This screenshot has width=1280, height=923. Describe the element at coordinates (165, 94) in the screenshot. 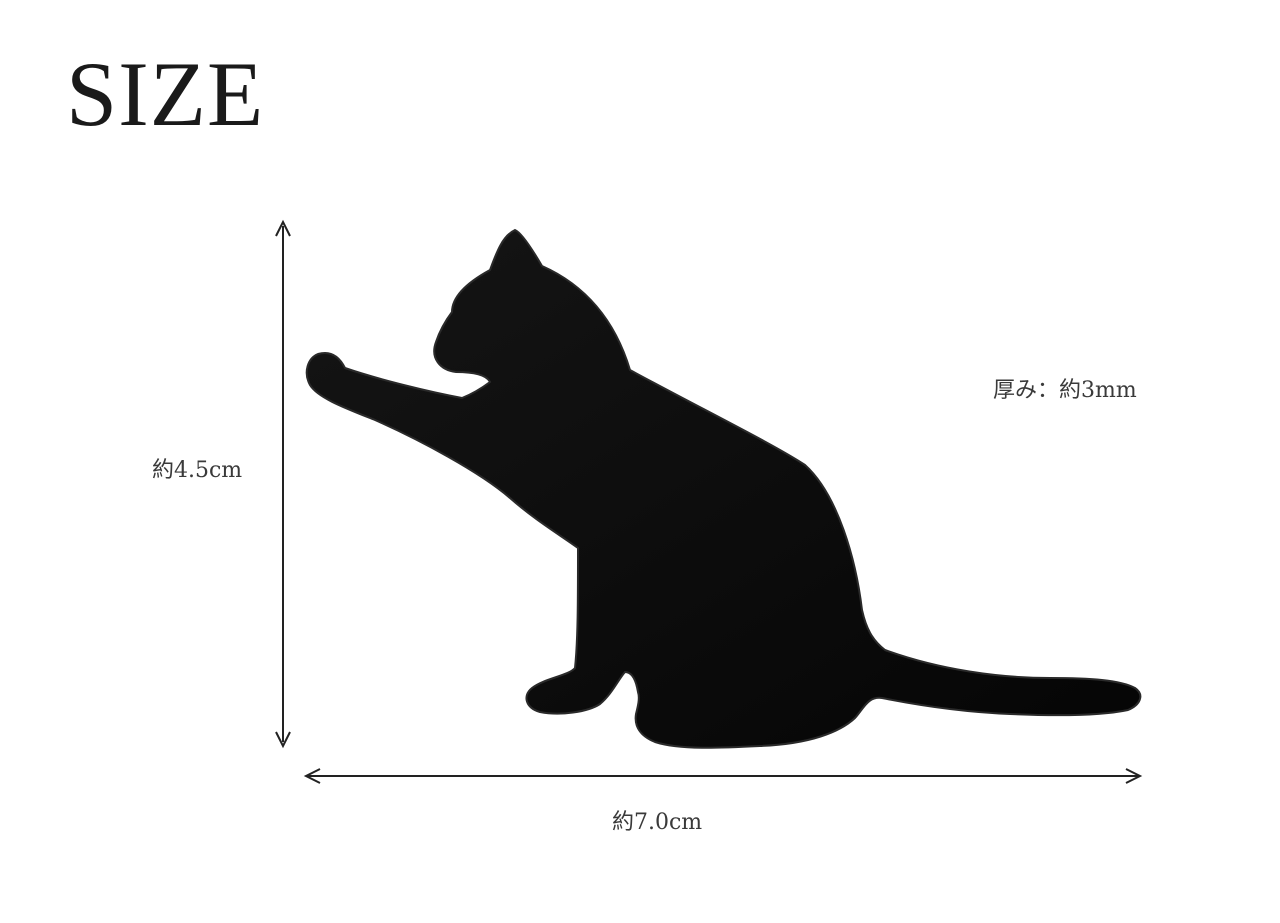

I see `page-title: SIZE` at that location.